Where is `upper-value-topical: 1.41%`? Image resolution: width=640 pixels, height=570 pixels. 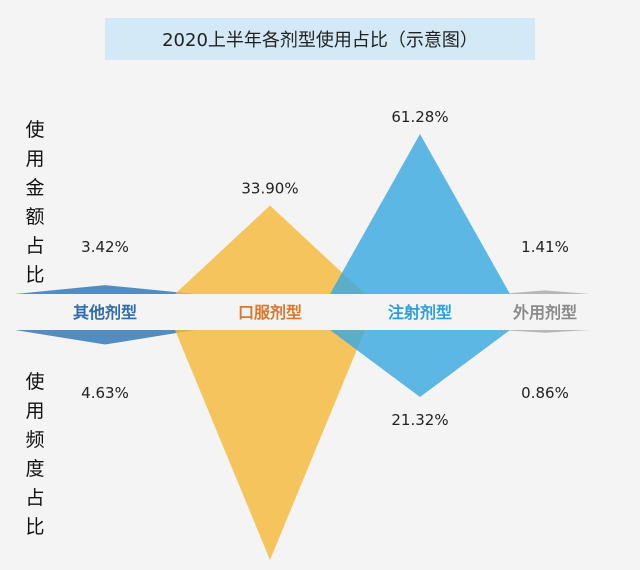
upper-value-topical: 1.41% is located at coordinates (545, 247).